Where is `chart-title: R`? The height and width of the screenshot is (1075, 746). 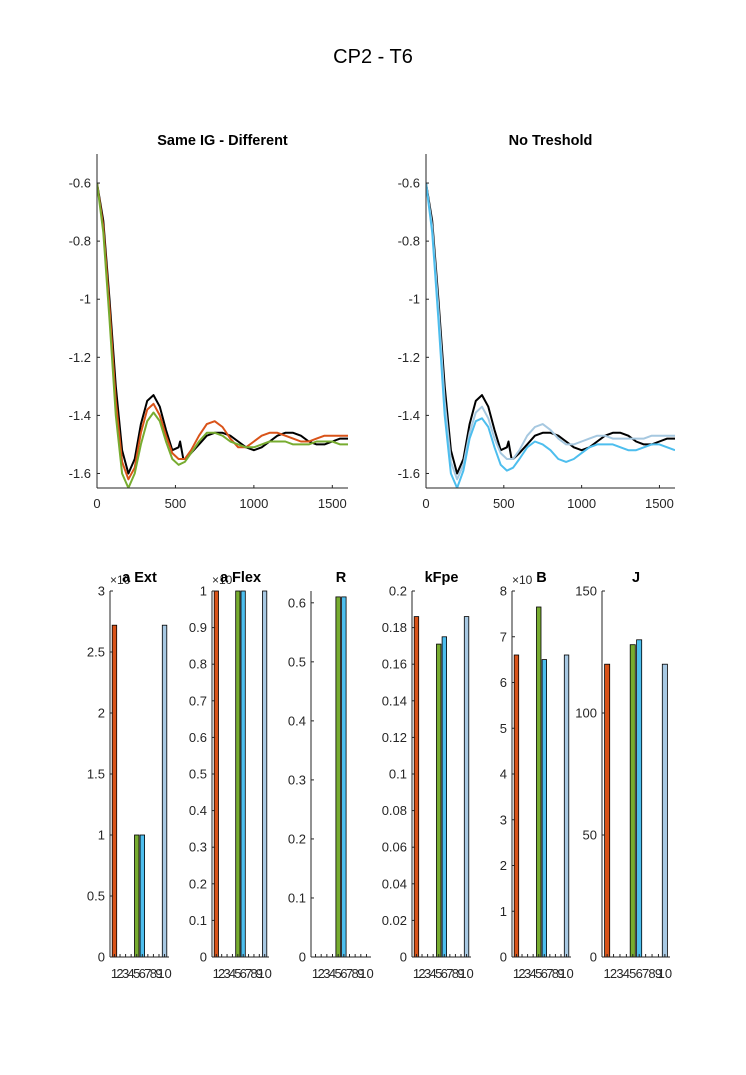
chart-title: R is located at coordinates (341, 578).